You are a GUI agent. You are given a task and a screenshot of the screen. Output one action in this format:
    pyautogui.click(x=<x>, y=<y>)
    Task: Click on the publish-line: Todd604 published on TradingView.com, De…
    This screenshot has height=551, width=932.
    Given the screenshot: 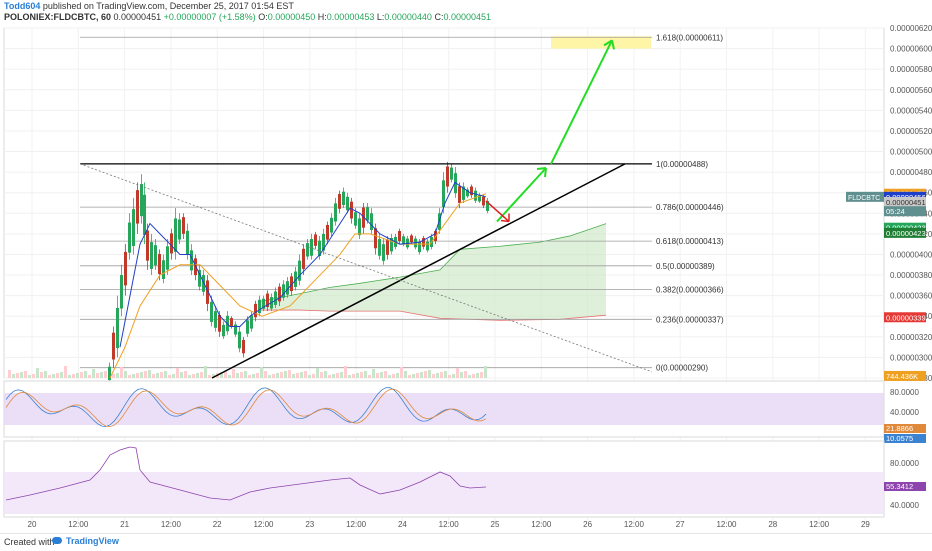 What is the action you would take?
    pyautogui.click(x=149, y=6)
    